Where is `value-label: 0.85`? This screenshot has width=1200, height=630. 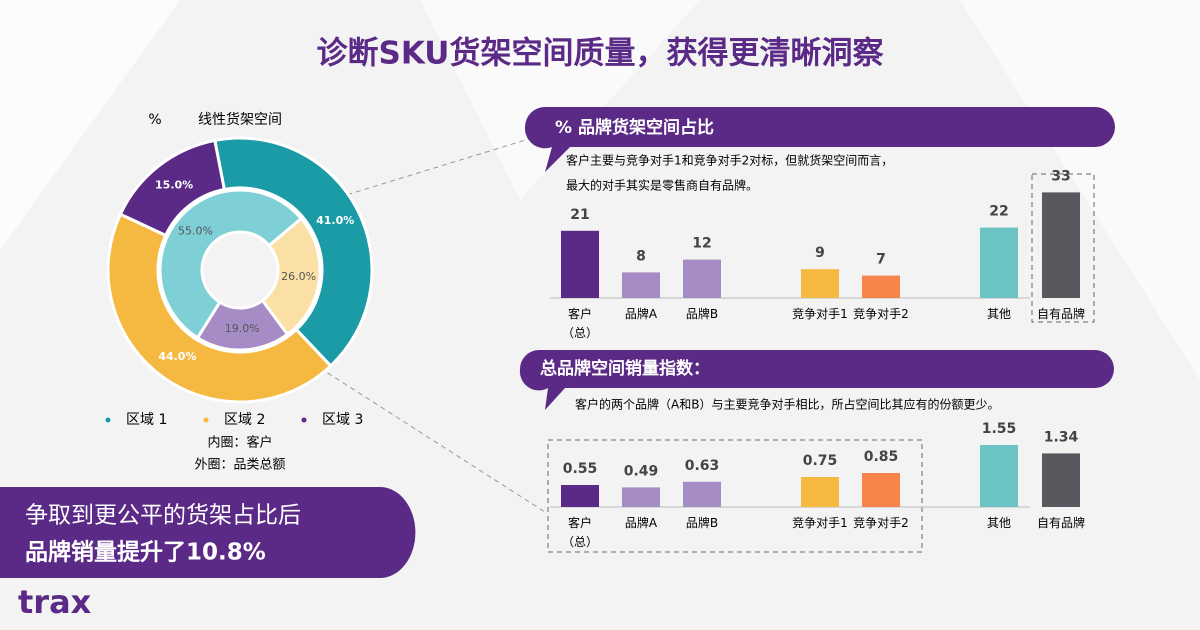
value-label: 0.85 is located at coordinates (881, 457).